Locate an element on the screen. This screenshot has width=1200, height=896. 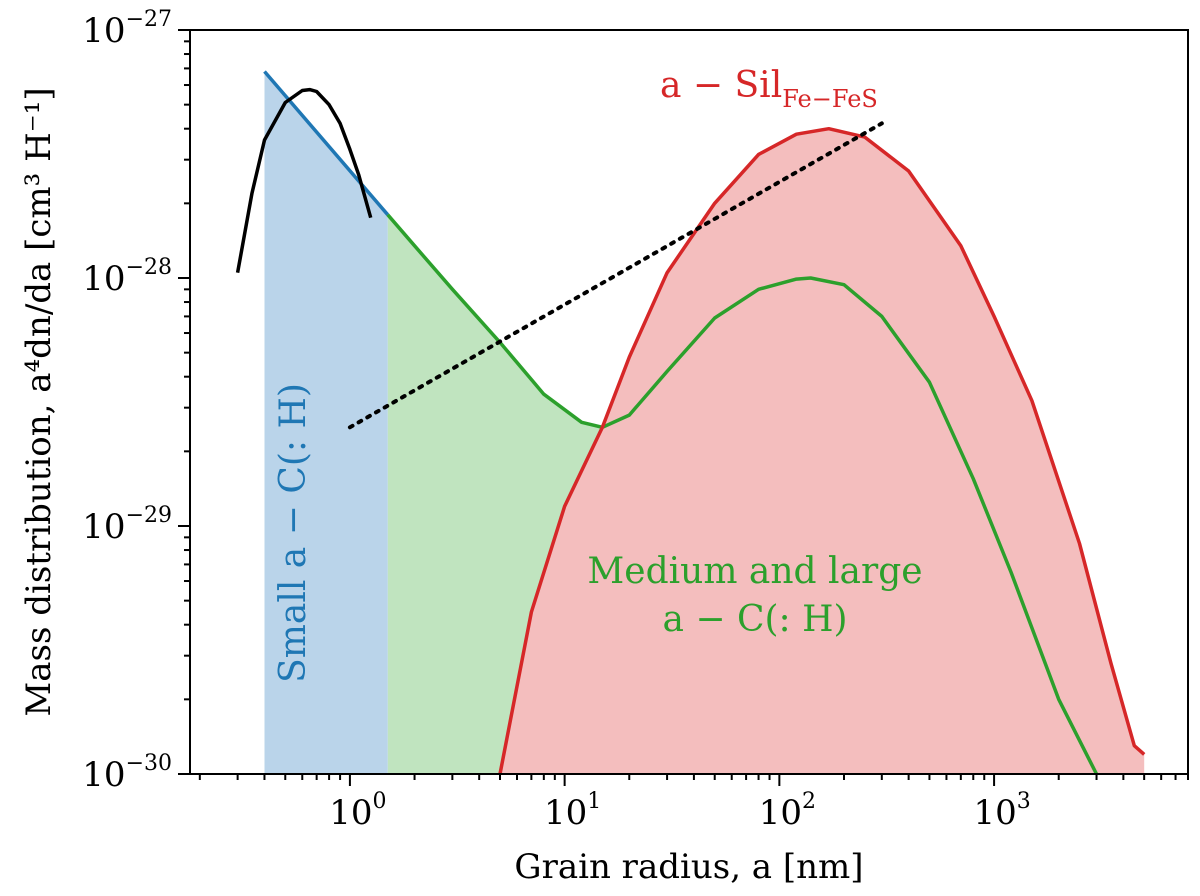
small-ac-h-label: Small a − C(: H) is located at coordinates (293, 533).